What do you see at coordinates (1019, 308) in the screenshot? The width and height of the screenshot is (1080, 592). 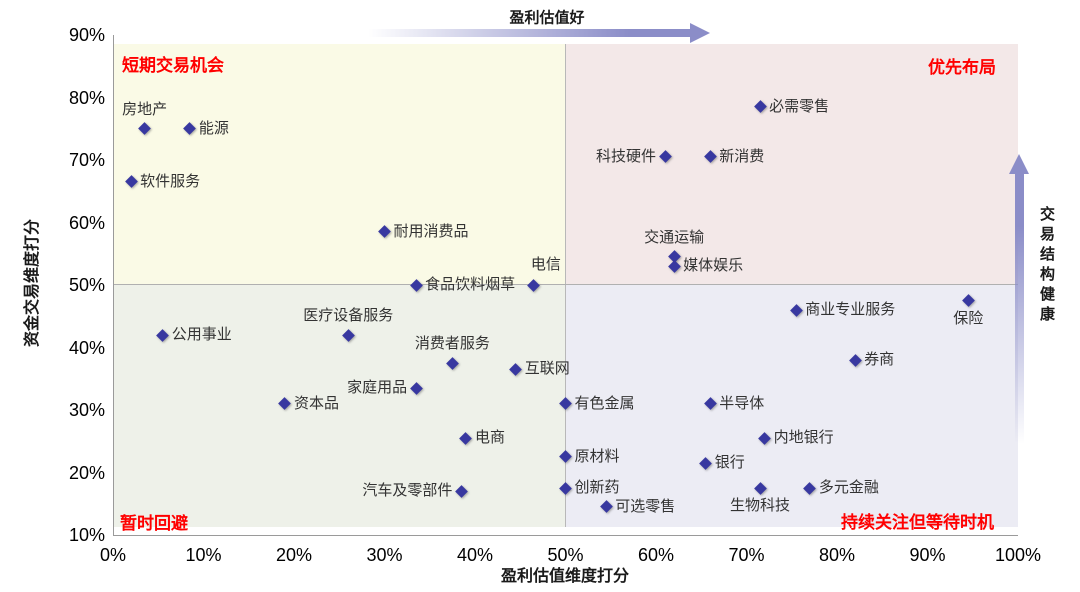 I see `right-arrow` at bounding box center [1019, 308].